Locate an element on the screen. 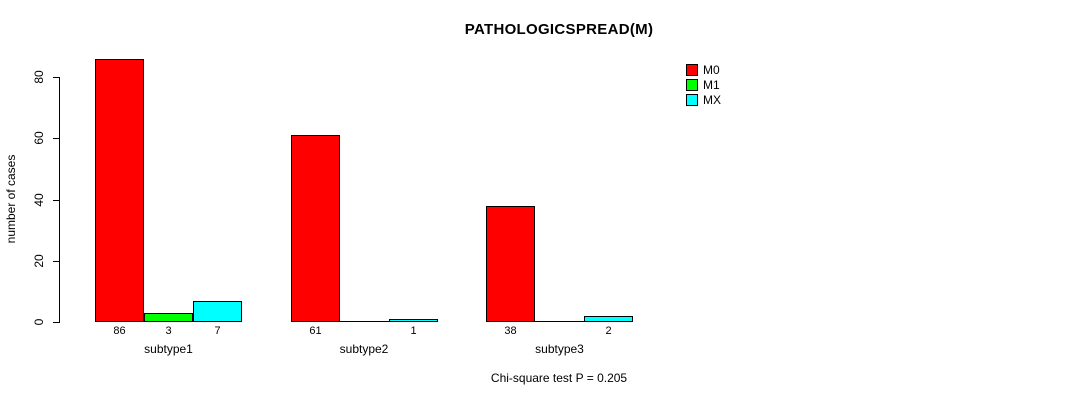 The height and width of the screenshot is (400, 1090). chart-subtitle: Chi-square test P = 0.205 is located at coordinates (559, 378).